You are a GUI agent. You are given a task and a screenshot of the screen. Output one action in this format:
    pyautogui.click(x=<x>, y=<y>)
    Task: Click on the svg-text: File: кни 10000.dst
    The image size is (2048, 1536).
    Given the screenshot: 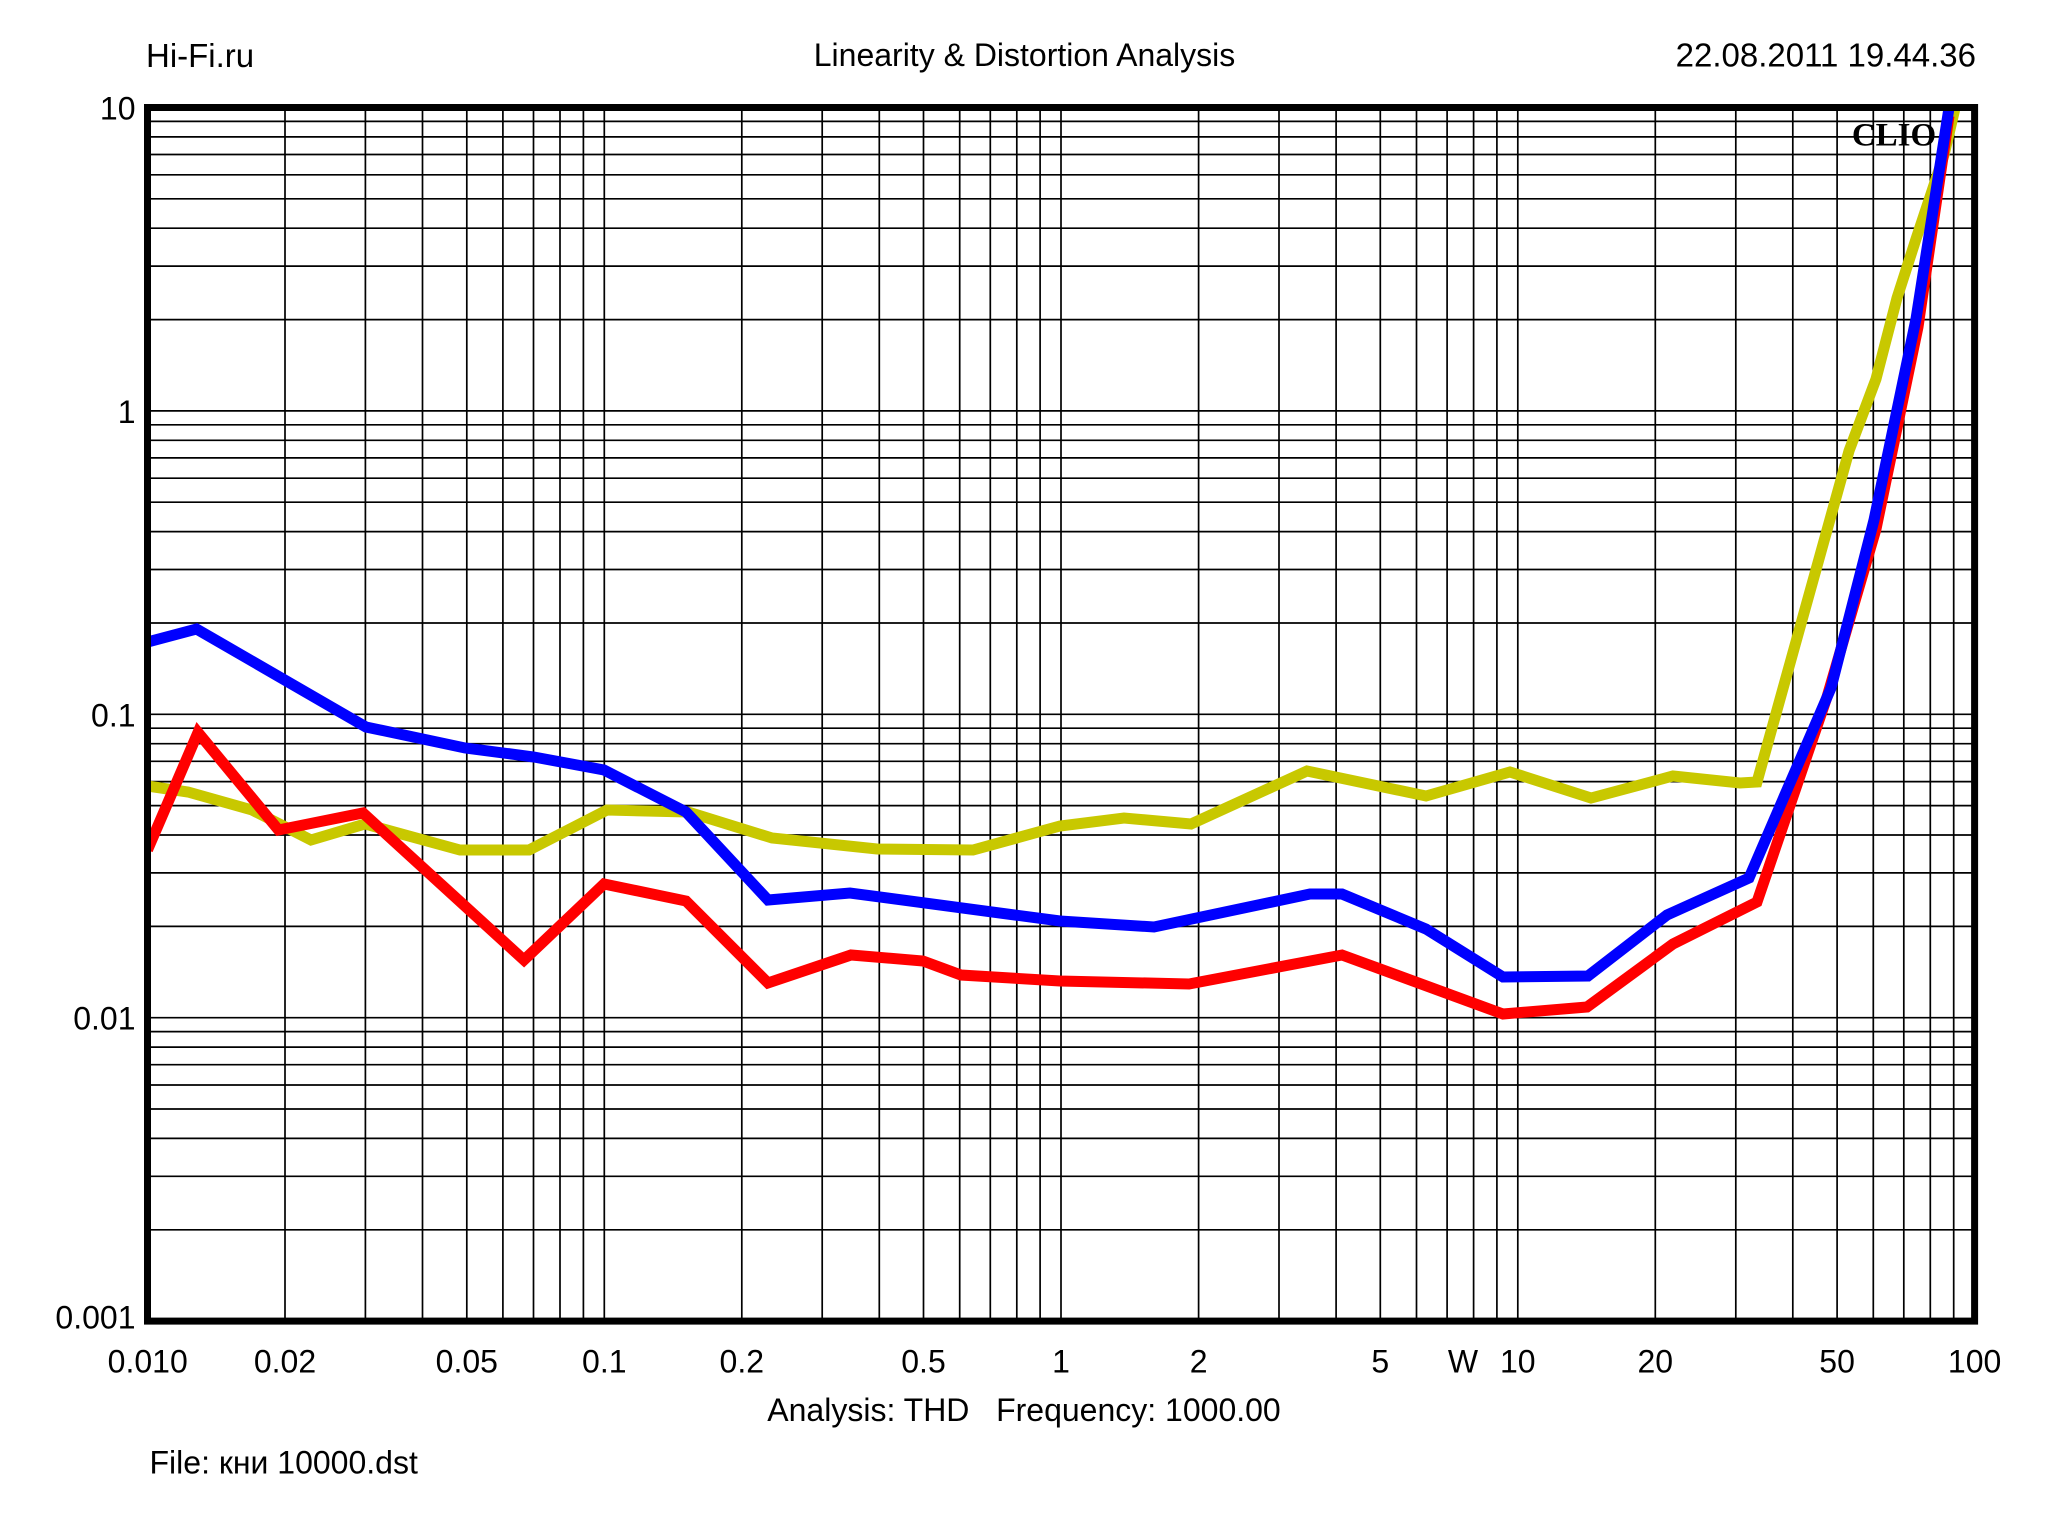 What is the action you would take?
    pyautogui.click(x=284, y=1463)
    